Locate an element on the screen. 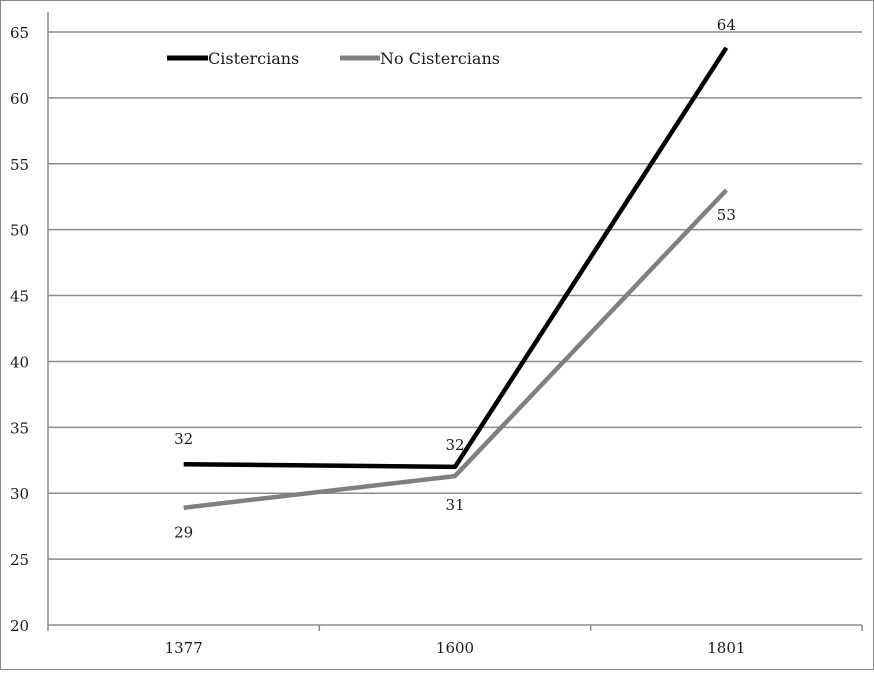 The image size is (874, 675). legend-label-no-cistercians: No Cistercians is located at coordinates (440, 58).